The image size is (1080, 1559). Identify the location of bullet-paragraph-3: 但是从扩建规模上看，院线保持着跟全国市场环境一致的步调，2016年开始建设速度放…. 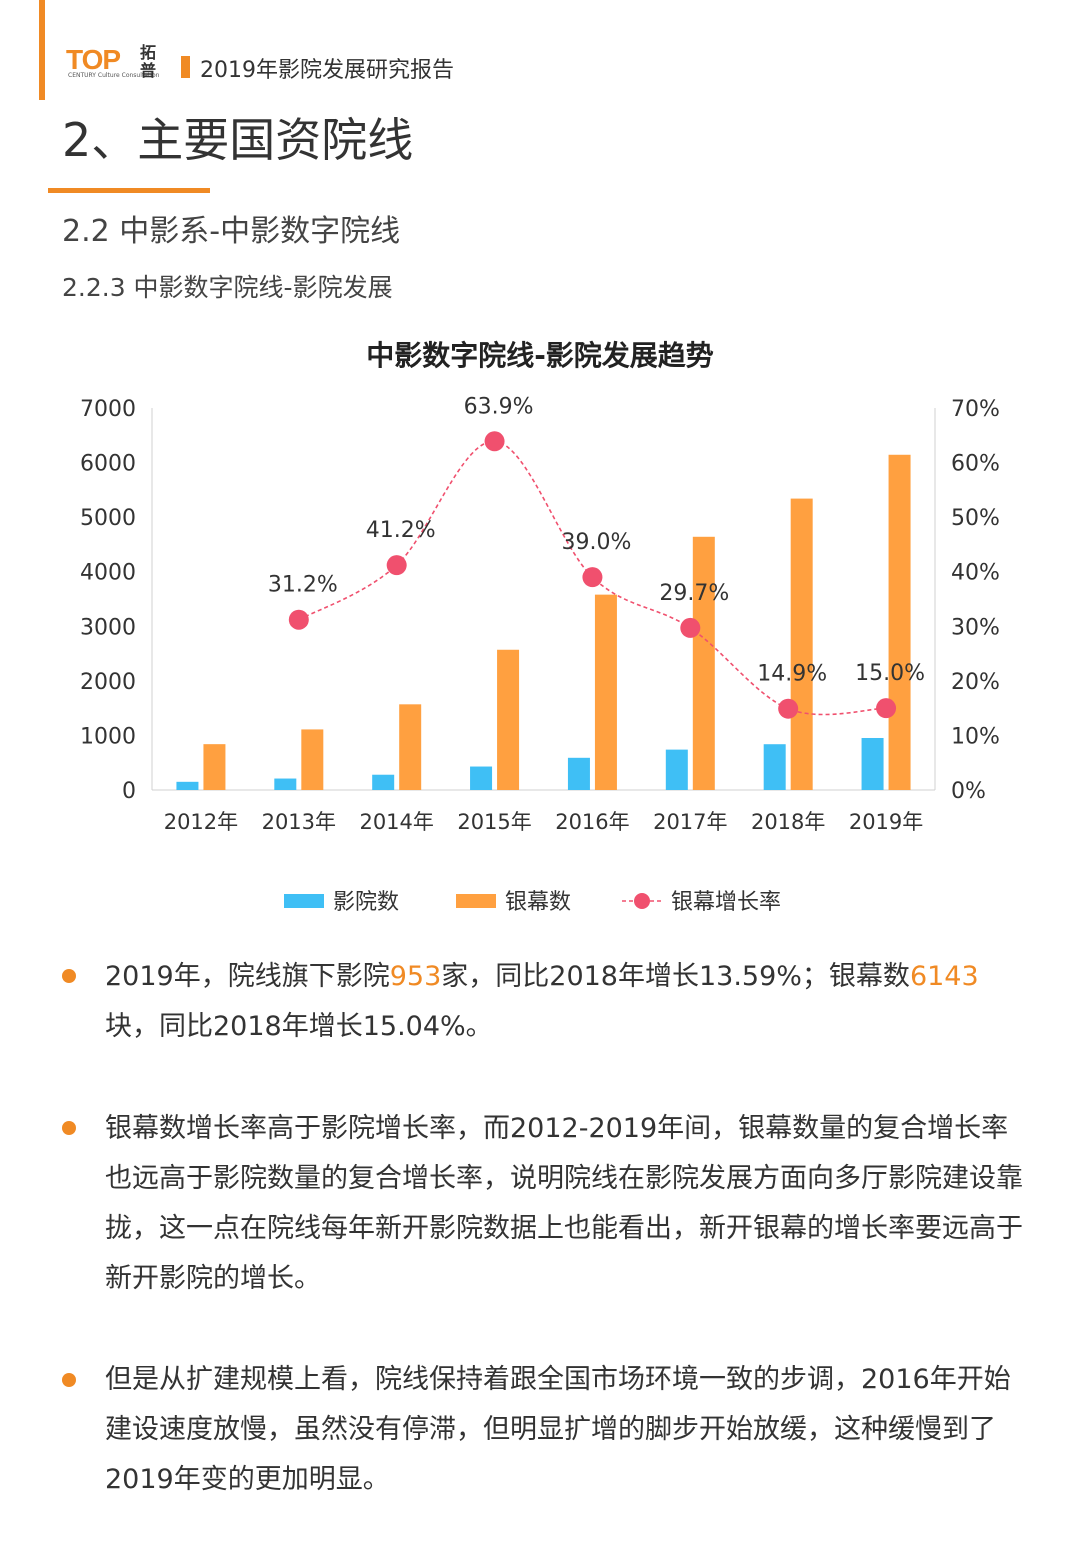
(567, 1430).